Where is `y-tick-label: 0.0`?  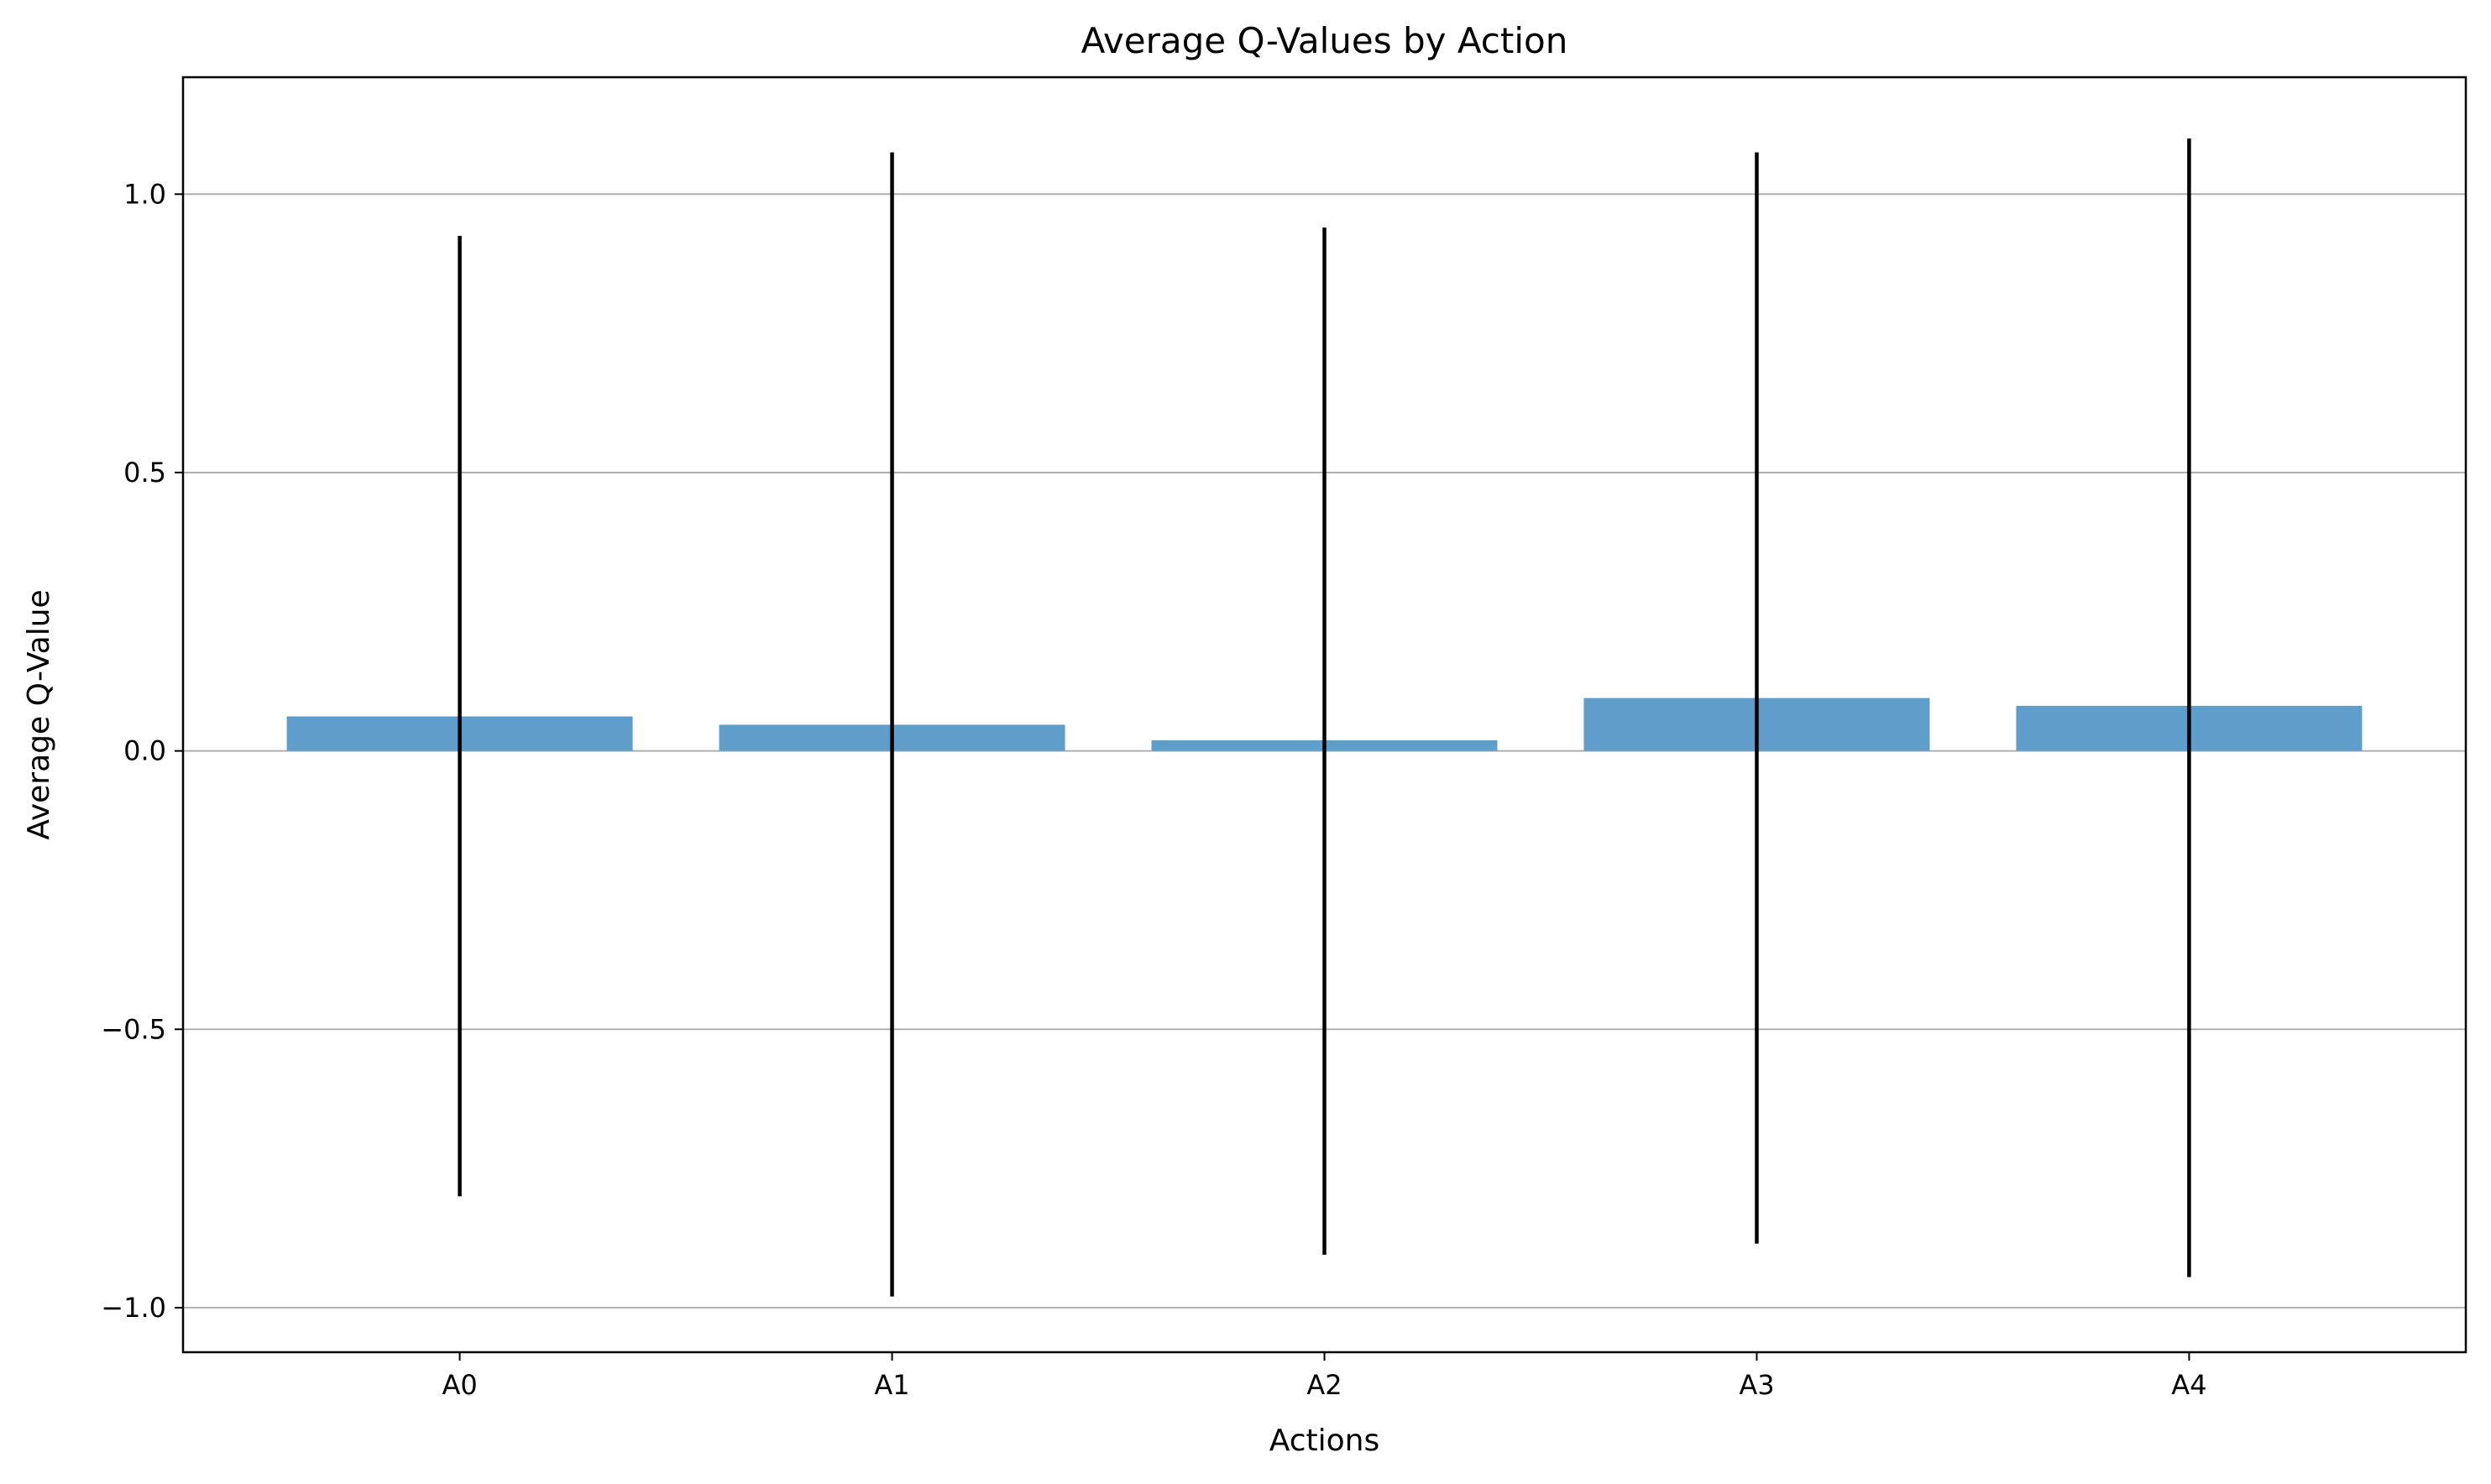 y-tick-label: 0.0 is located at coordinates (145, 751).